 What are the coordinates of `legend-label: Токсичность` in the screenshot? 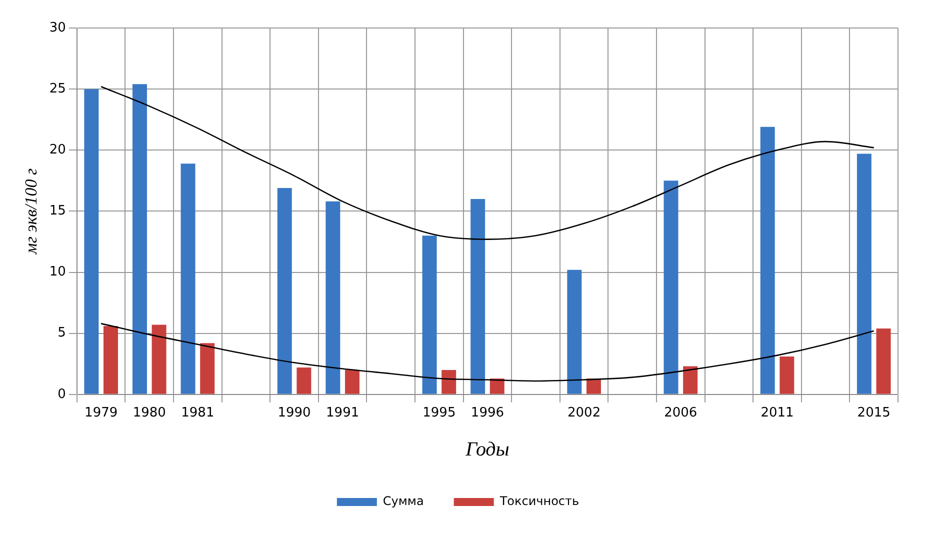 It's located at (539, 501).